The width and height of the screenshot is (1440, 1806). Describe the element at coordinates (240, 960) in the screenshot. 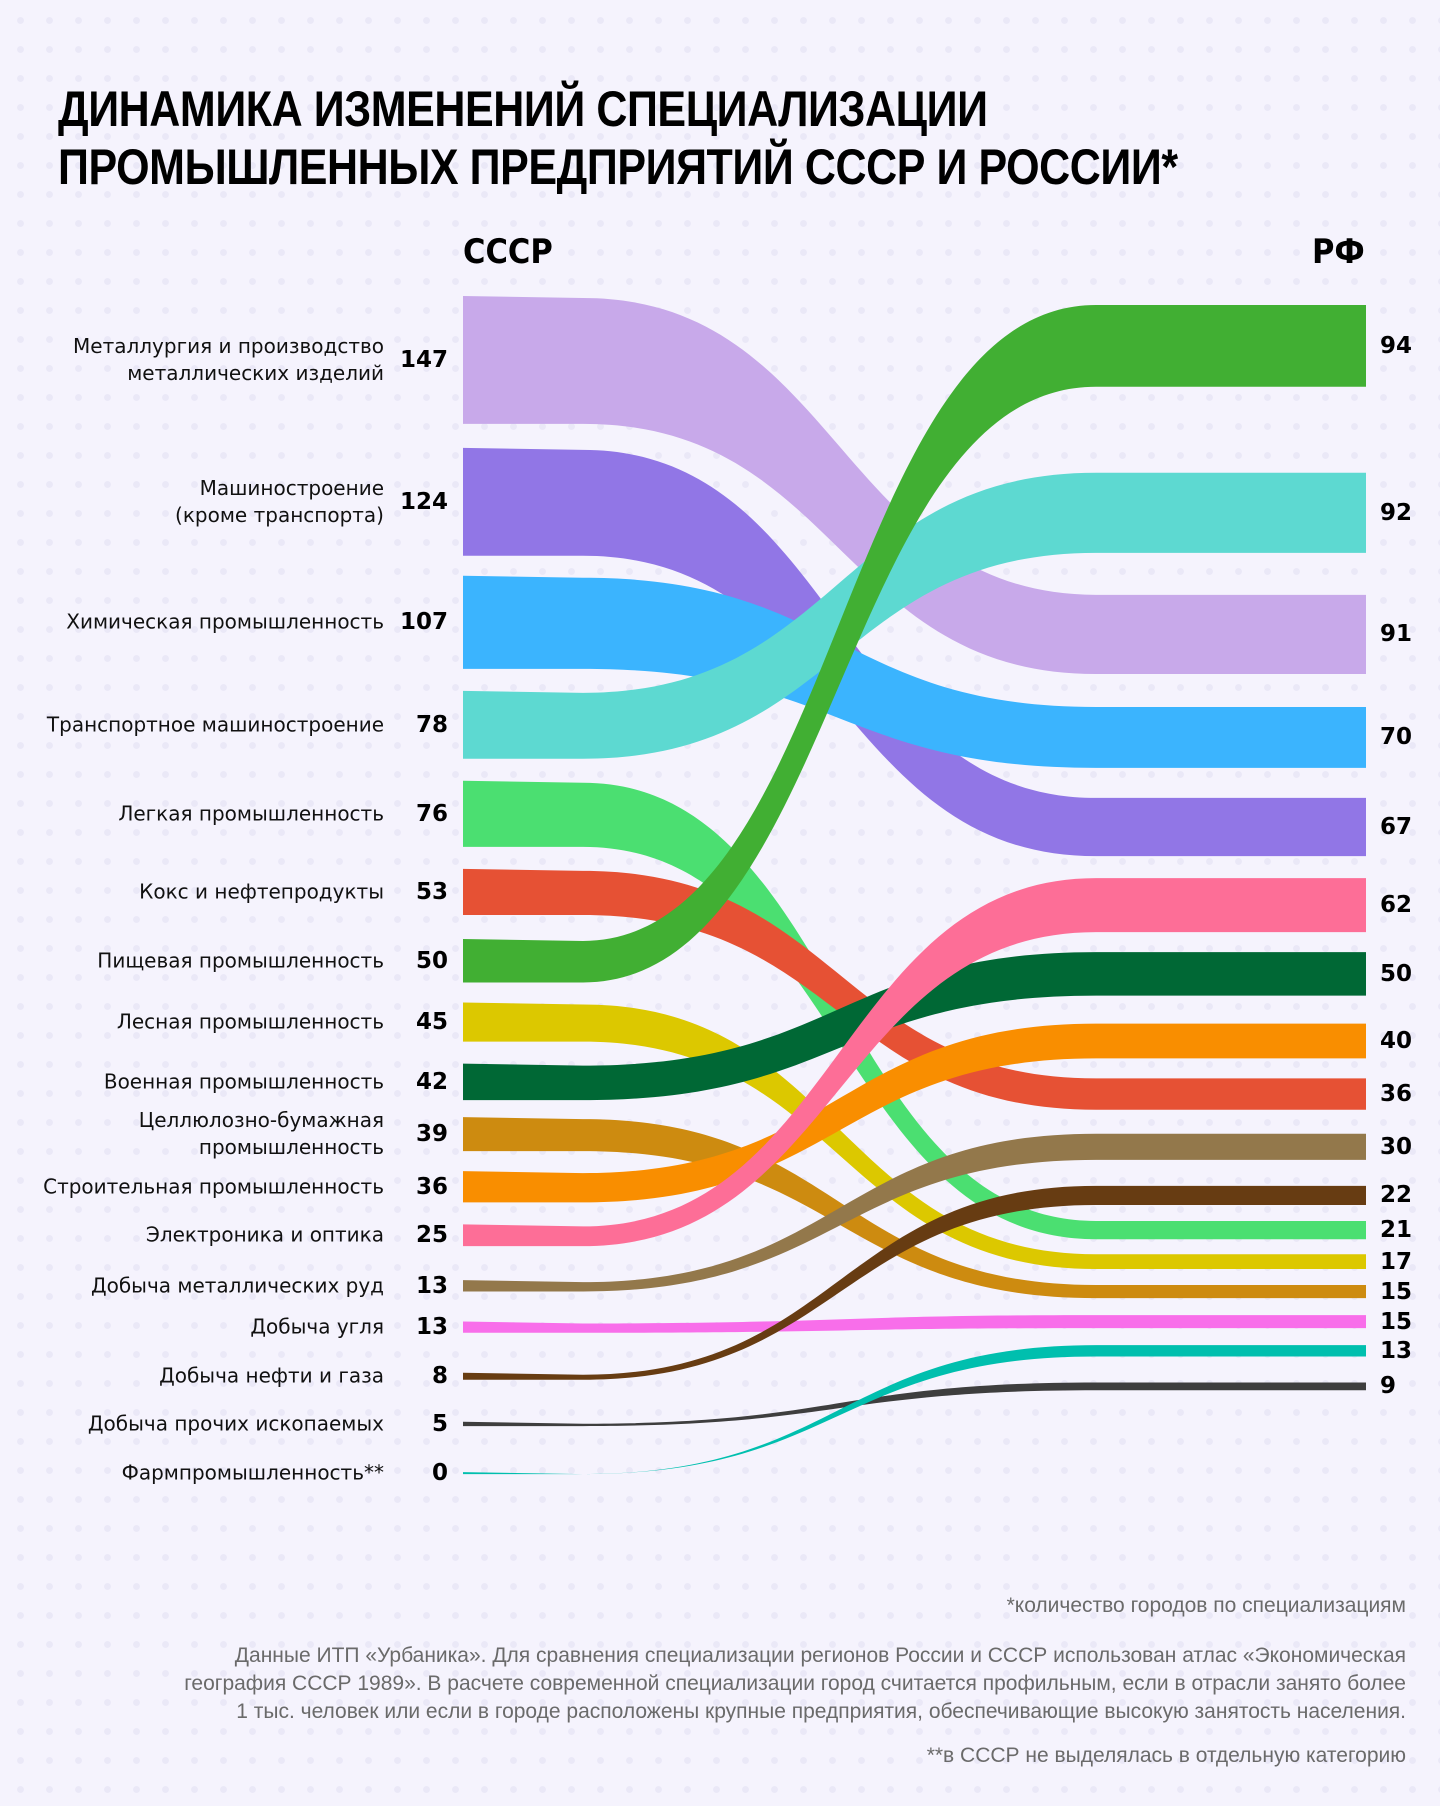

I see `category-label: Пищевая промышленность` at that location.